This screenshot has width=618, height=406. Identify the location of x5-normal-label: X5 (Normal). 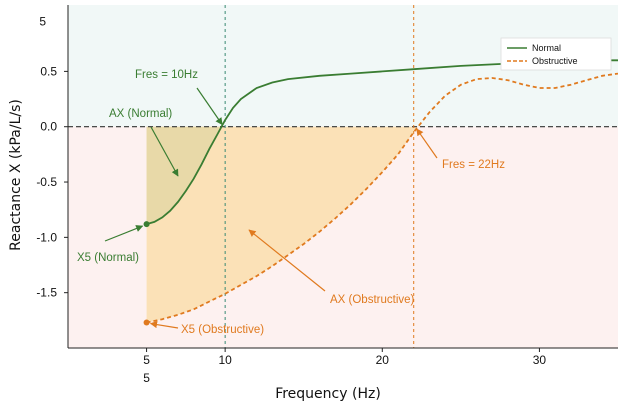
(108, 258).